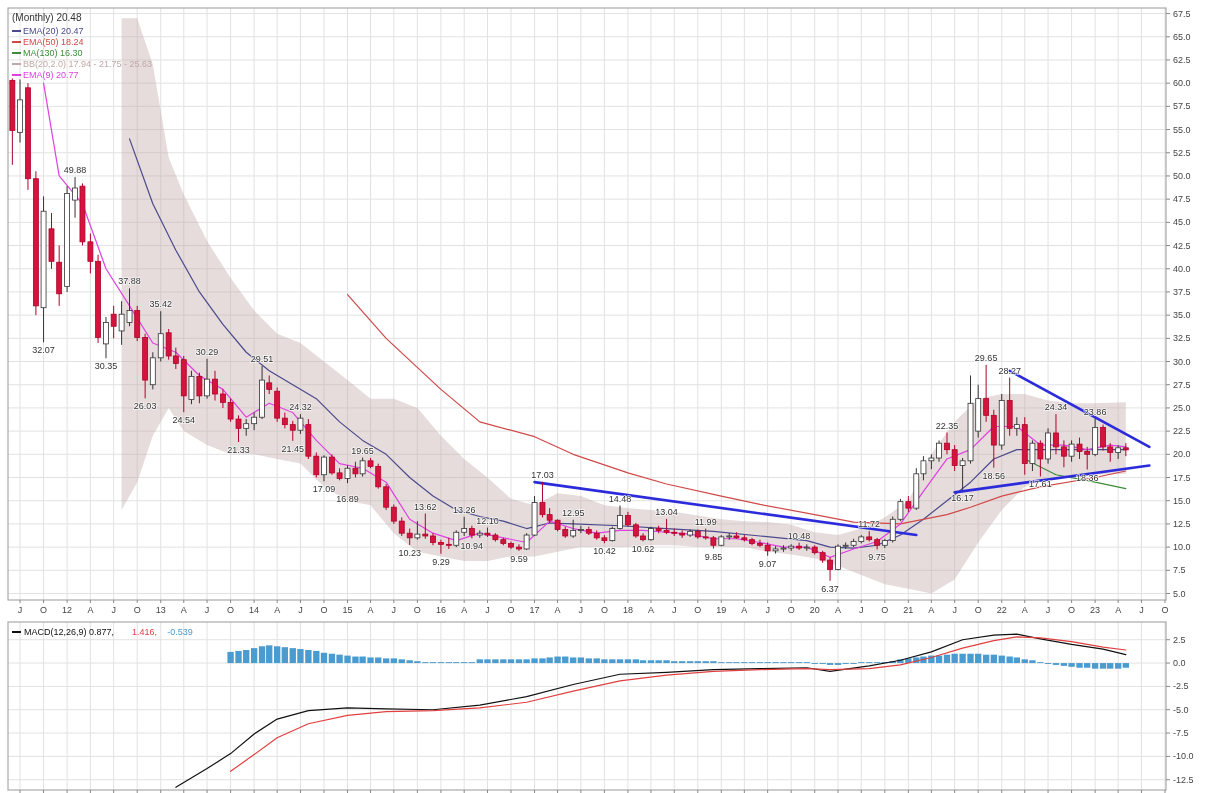 The width and height of the screenshot is (1207, 793). I want to click on annotation: 9.85, so click(713, 556).